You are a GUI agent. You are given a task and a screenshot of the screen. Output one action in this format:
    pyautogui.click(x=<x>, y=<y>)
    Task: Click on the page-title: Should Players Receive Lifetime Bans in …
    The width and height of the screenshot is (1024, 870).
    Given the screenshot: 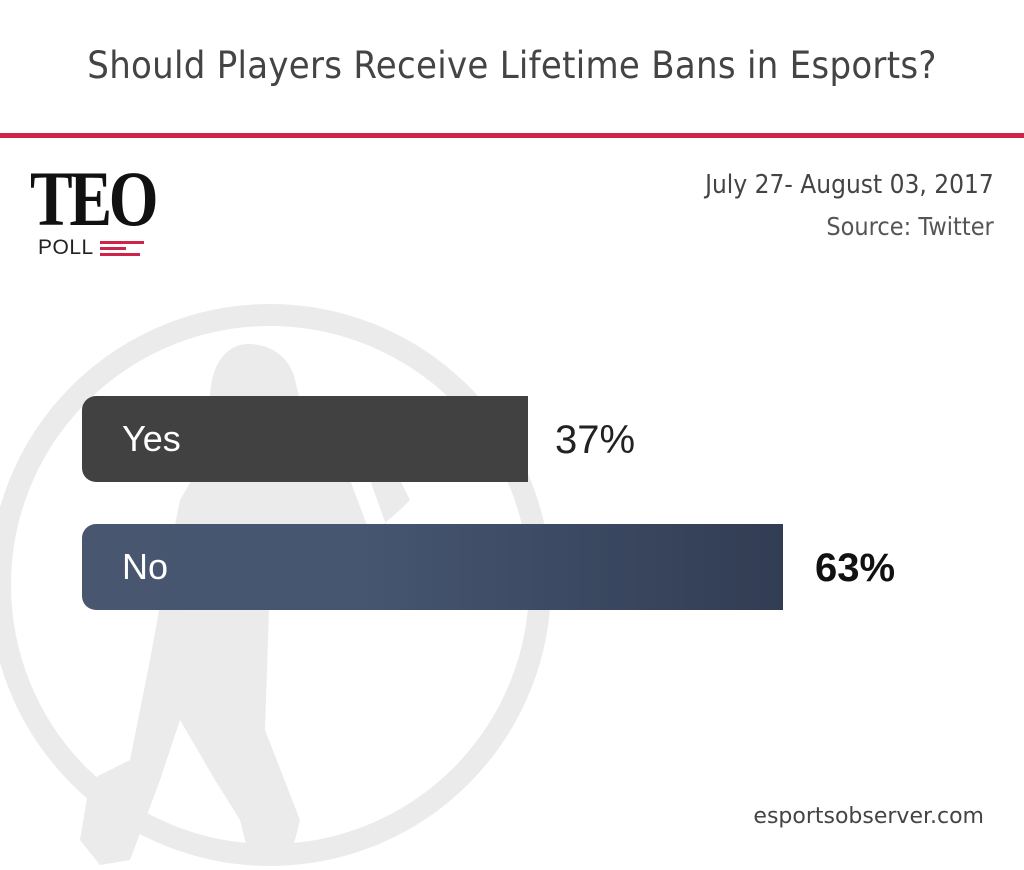 What is the action you would take?
    pyautogui.click(x=512, y=65)
    